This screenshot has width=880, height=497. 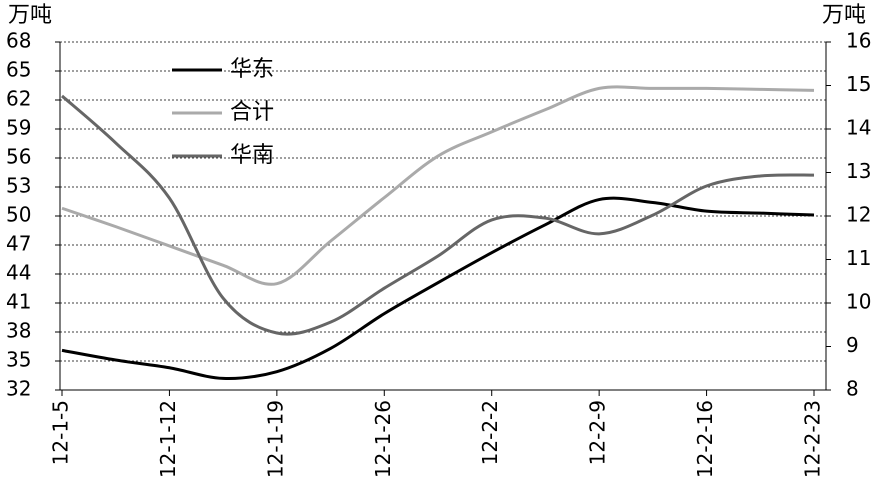 What do you see at coordinates (858, 84) in the screenshot?
I see `y2-tick-label: 15` at bounding box center [858, 84].